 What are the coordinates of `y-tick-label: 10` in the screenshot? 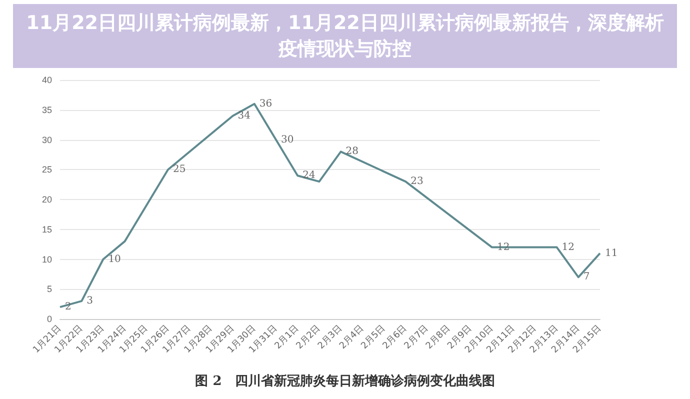 It's located at (47, 259).